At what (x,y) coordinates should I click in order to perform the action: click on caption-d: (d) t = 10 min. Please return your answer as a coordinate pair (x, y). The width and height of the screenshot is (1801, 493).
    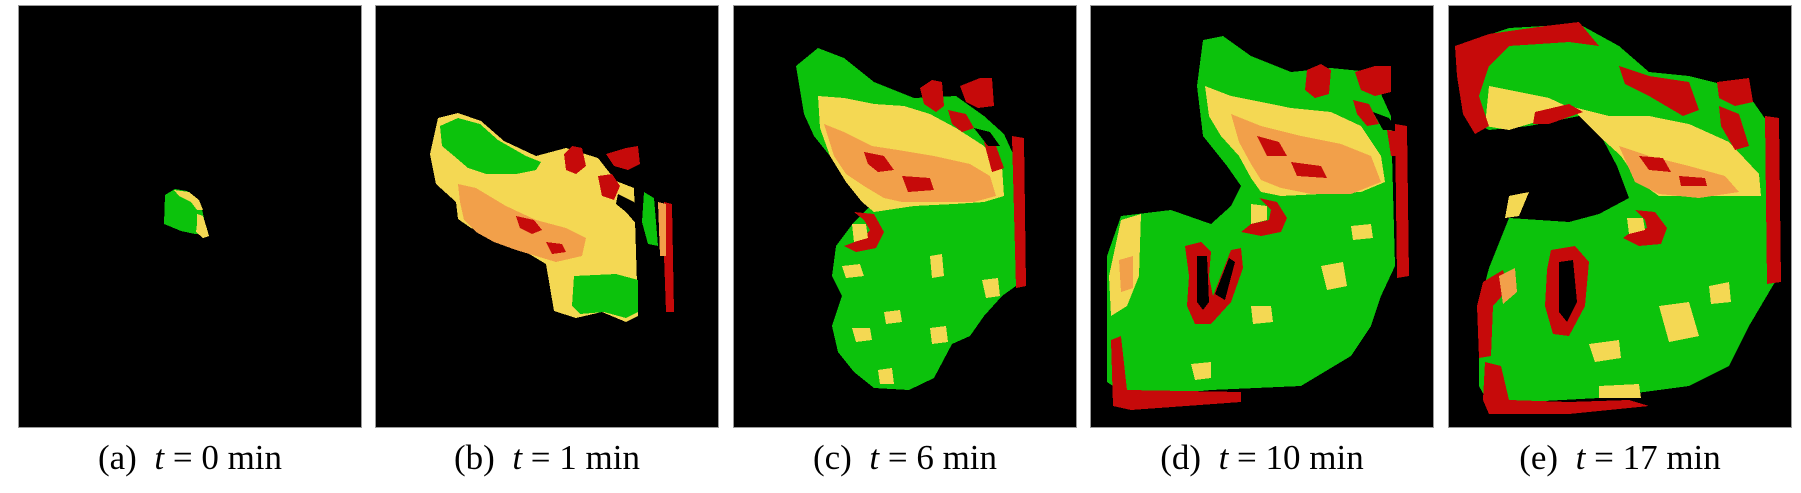
    Looking at the image, I should click on (1262, 458).